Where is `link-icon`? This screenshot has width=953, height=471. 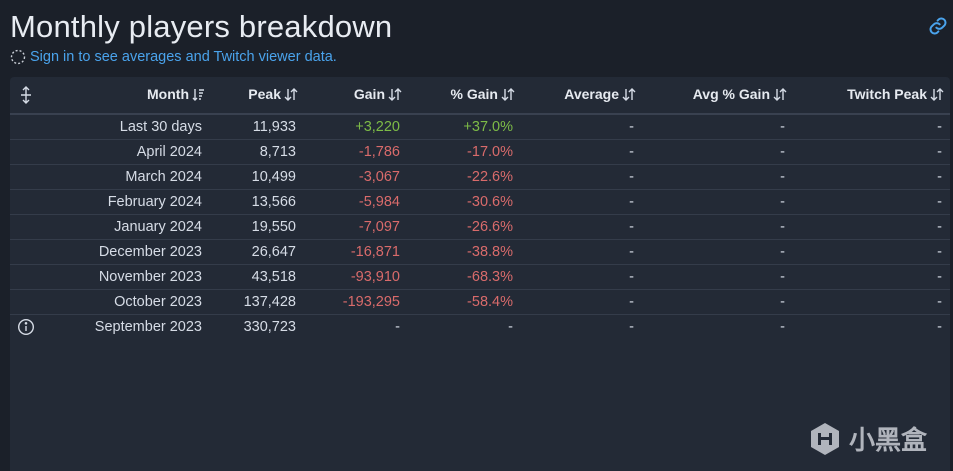 link-icon is located at coordinates (938, 26).